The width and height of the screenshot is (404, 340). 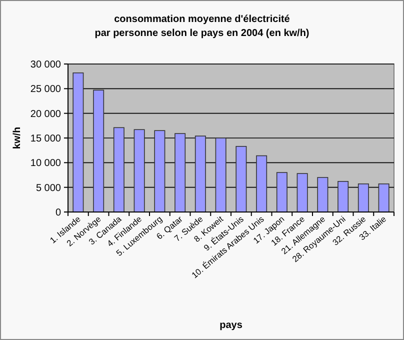 What do you see at coordinates (49, 188) in the screenshot?
I see `y-tick-label: 5 000` at bounding box center [49, 188].